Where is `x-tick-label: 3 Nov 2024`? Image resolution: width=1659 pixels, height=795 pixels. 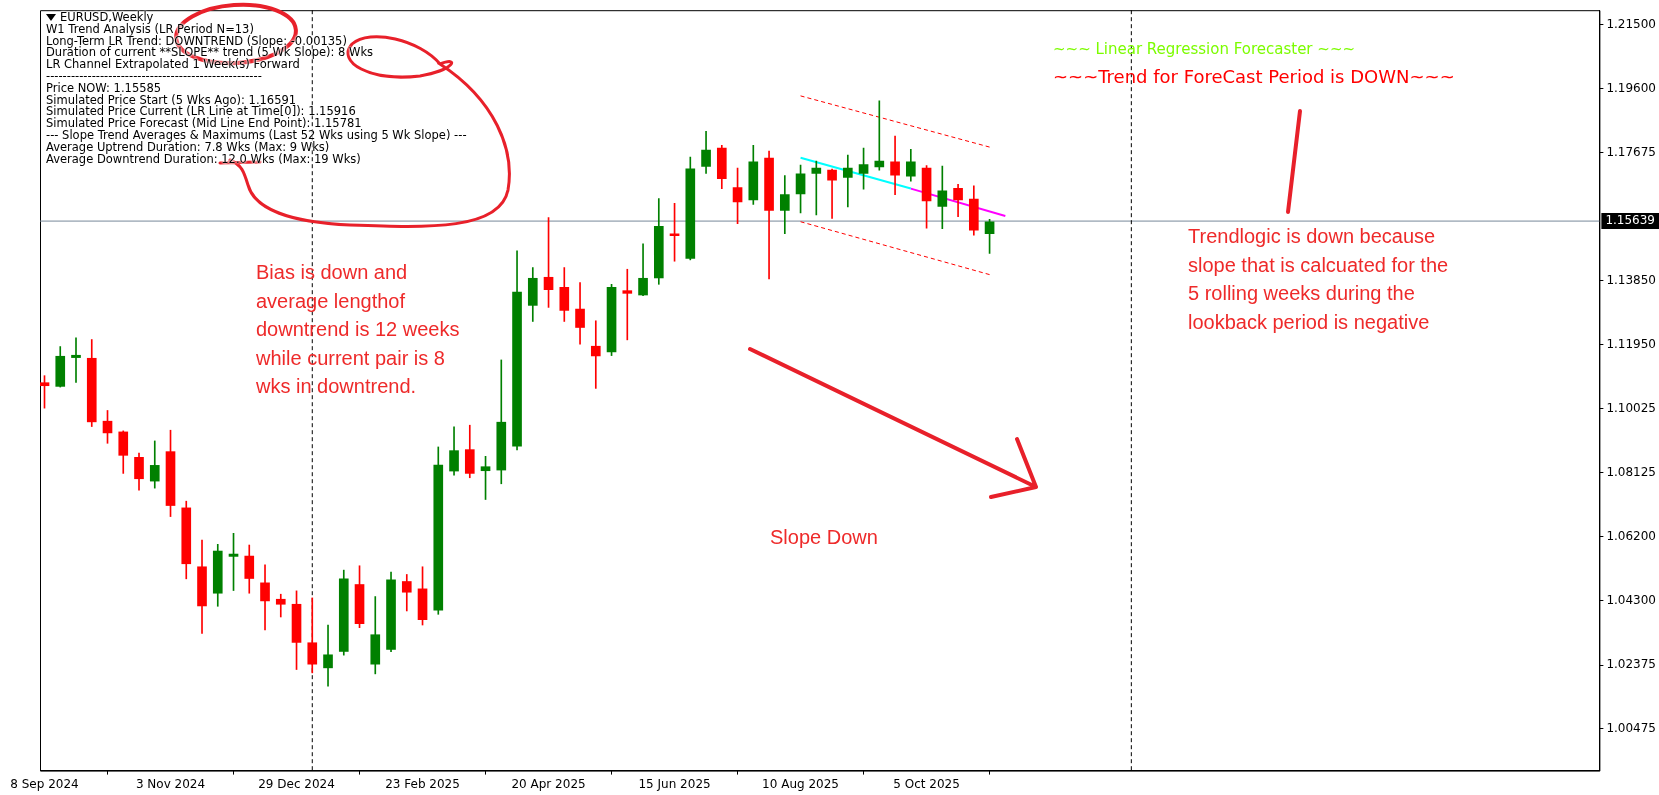 x-tick-label: 3 Nov 2024 is located at coordinates (170, 783).